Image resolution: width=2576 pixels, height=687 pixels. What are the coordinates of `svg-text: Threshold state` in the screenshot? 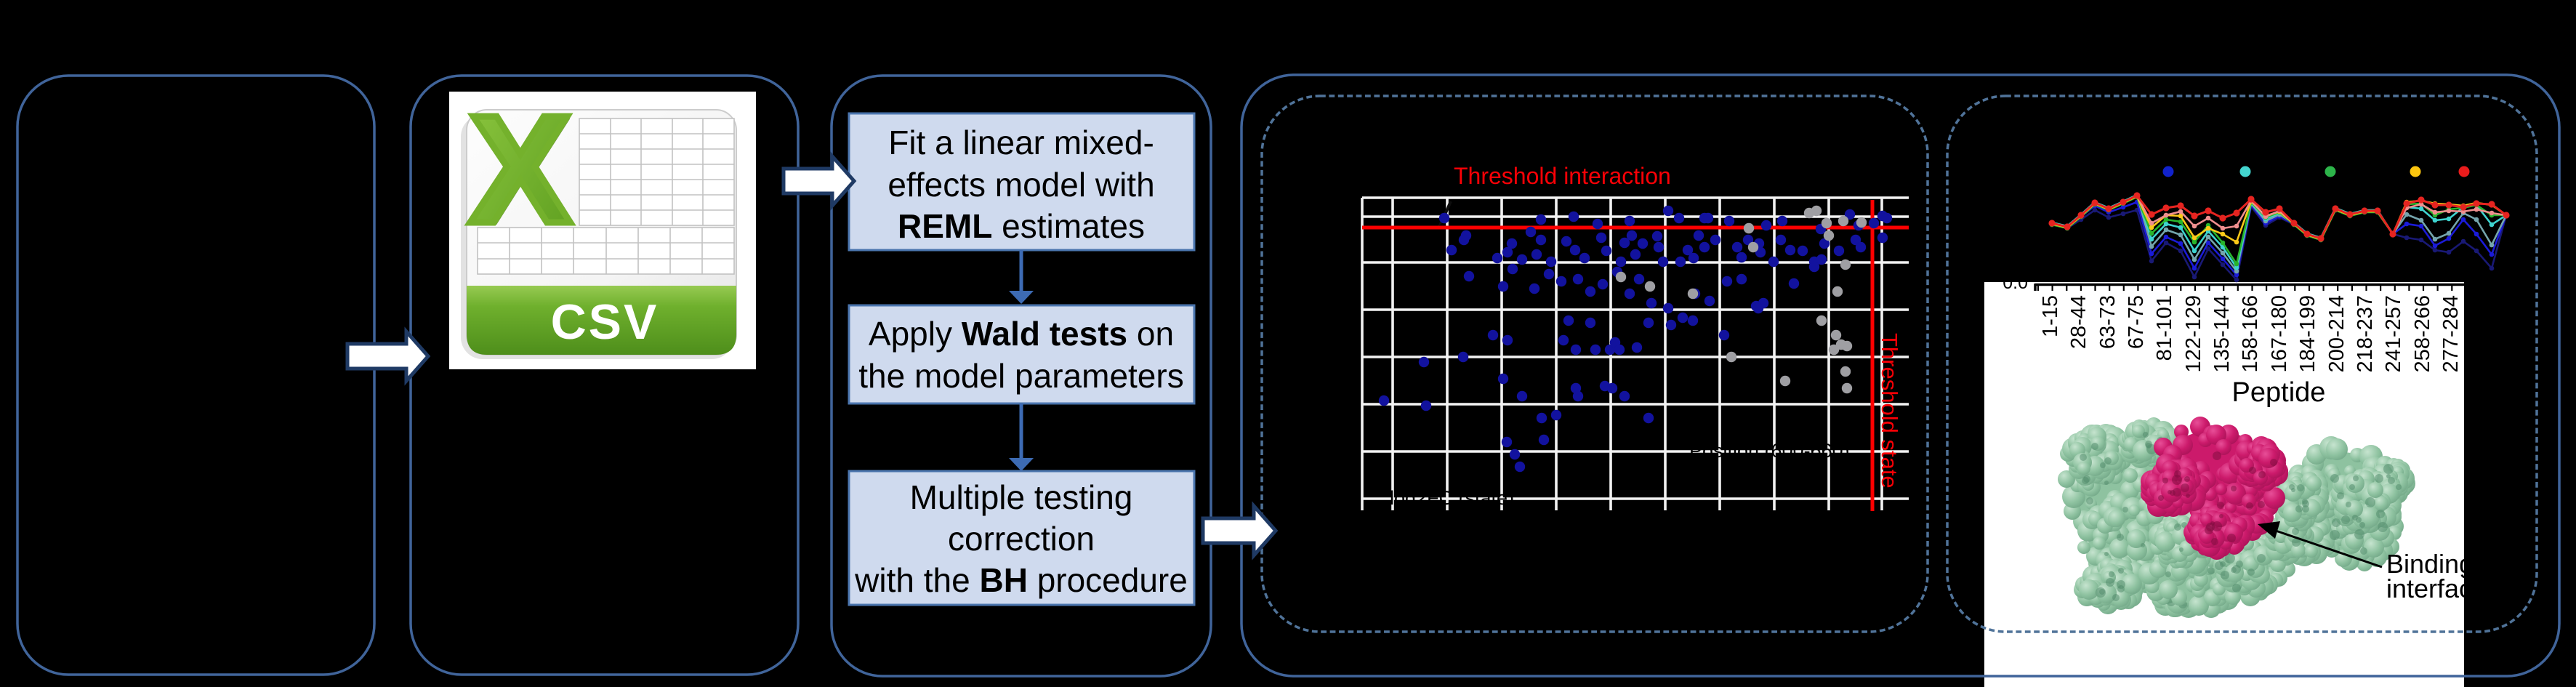 It's located at (1889, 411).